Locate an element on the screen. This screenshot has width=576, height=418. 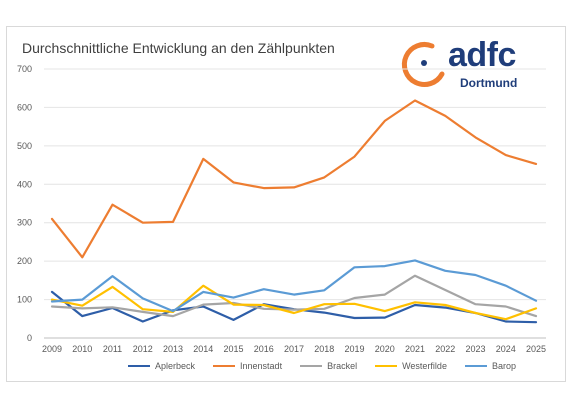
y-tick-label: 400 is located at coordinates (24, 184).